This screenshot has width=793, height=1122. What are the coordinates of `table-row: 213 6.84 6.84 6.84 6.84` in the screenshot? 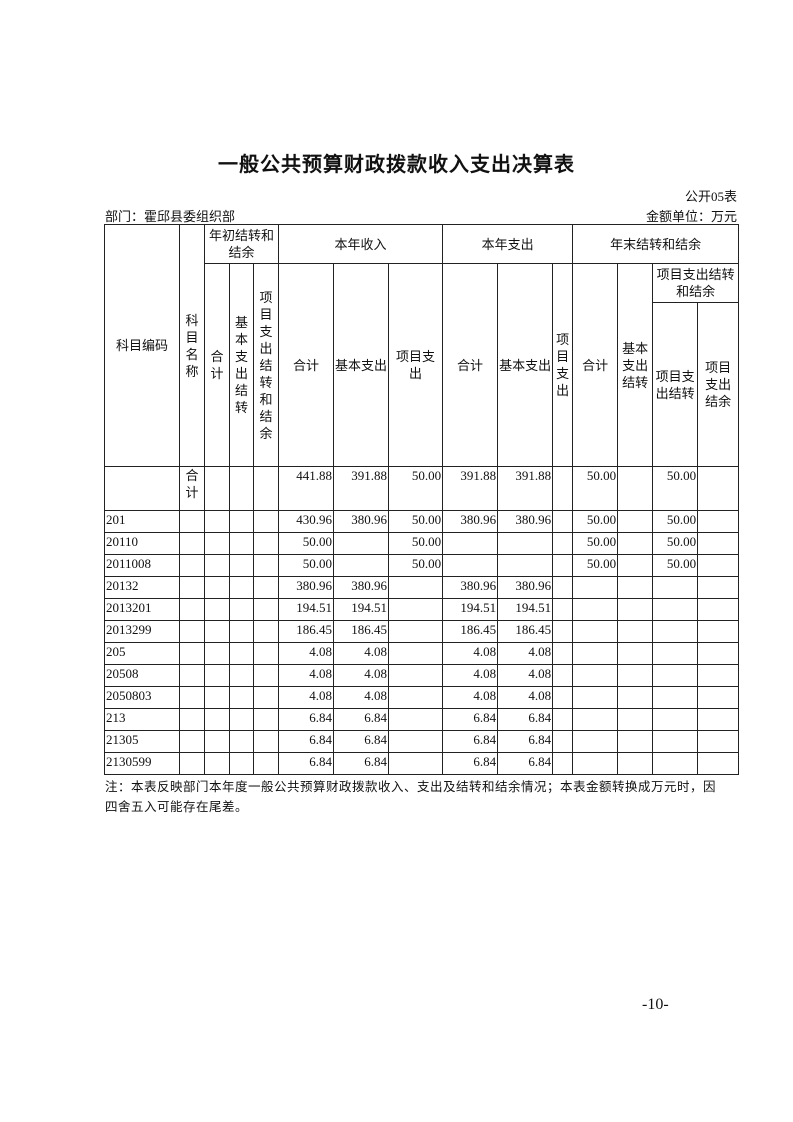 It's located at (422, 719).